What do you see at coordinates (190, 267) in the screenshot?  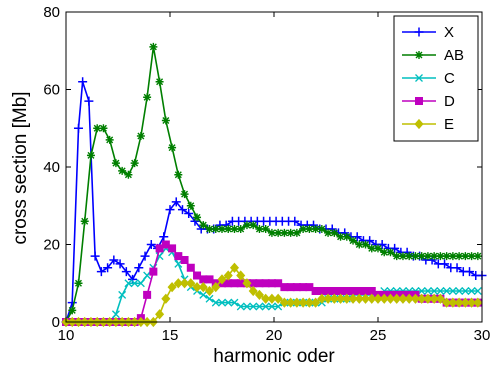 I see `data-point-d` at bounding box center [190, 267].